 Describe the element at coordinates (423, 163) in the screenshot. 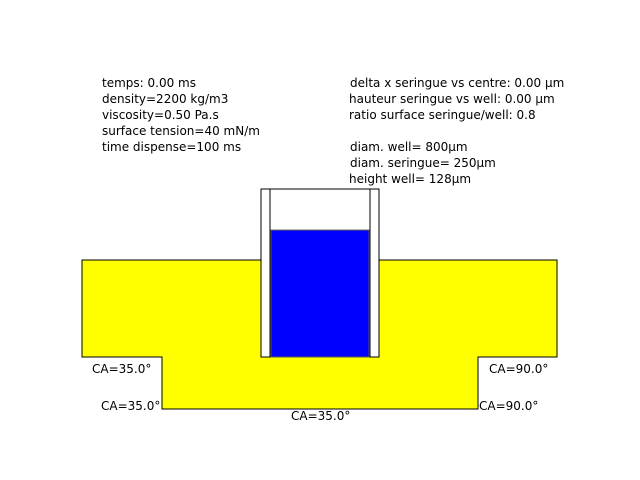

I see `param-diam-syringe: diam. seringue= 250µm` at that location.